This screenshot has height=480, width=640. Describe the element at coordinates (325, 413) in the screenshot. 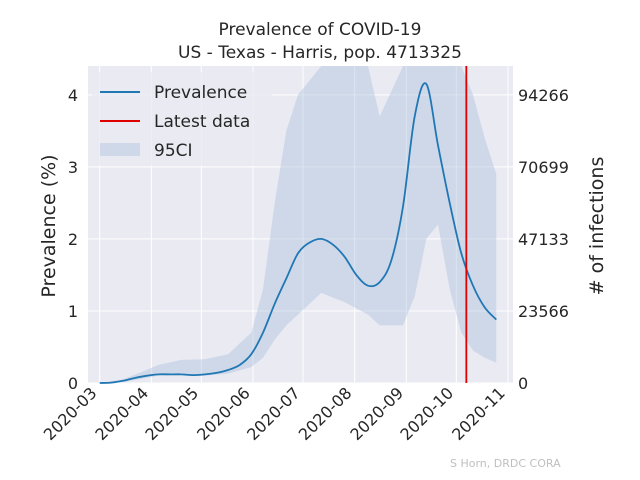

I see `x-tick-label-5: 2020-08` at that location.